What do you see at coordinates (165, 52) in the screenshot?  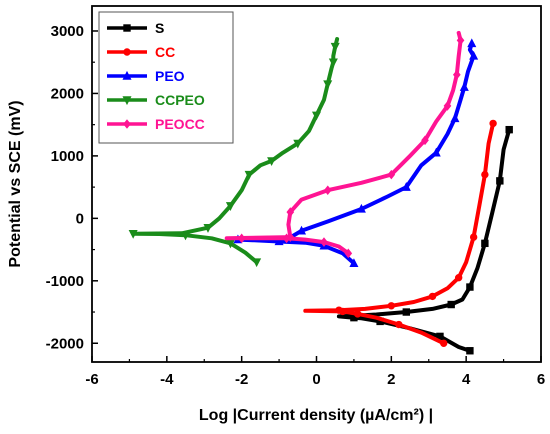 I see `legend-label-cc: CC` at bounding box center [165, 52].